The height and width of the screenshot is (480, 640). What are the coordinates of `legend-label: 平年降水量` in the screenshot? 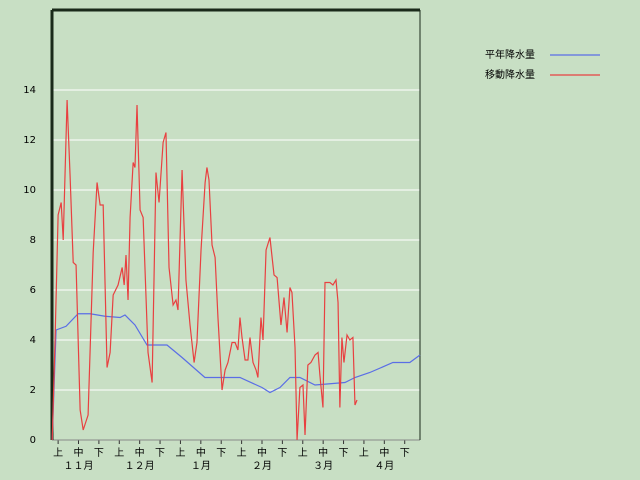 It's located at (510, 54).